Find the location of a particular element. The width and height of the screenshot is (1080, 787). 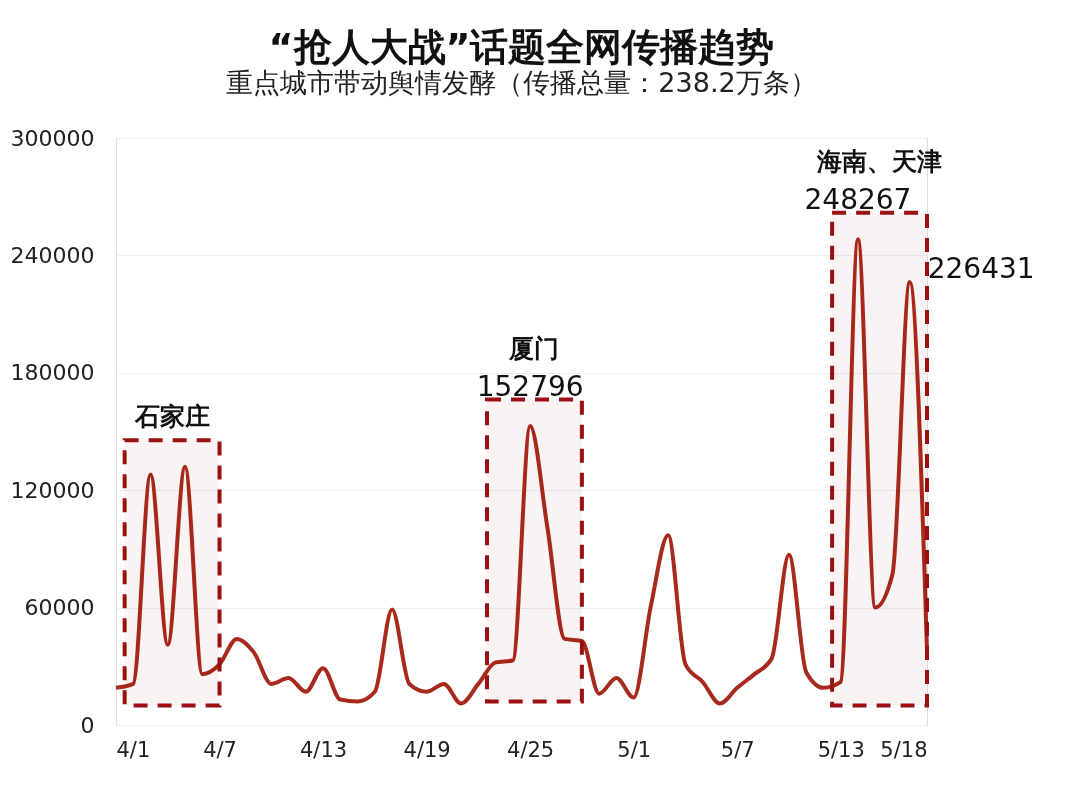

y-tick-label: 60000 is located at coordinates (59, 608).